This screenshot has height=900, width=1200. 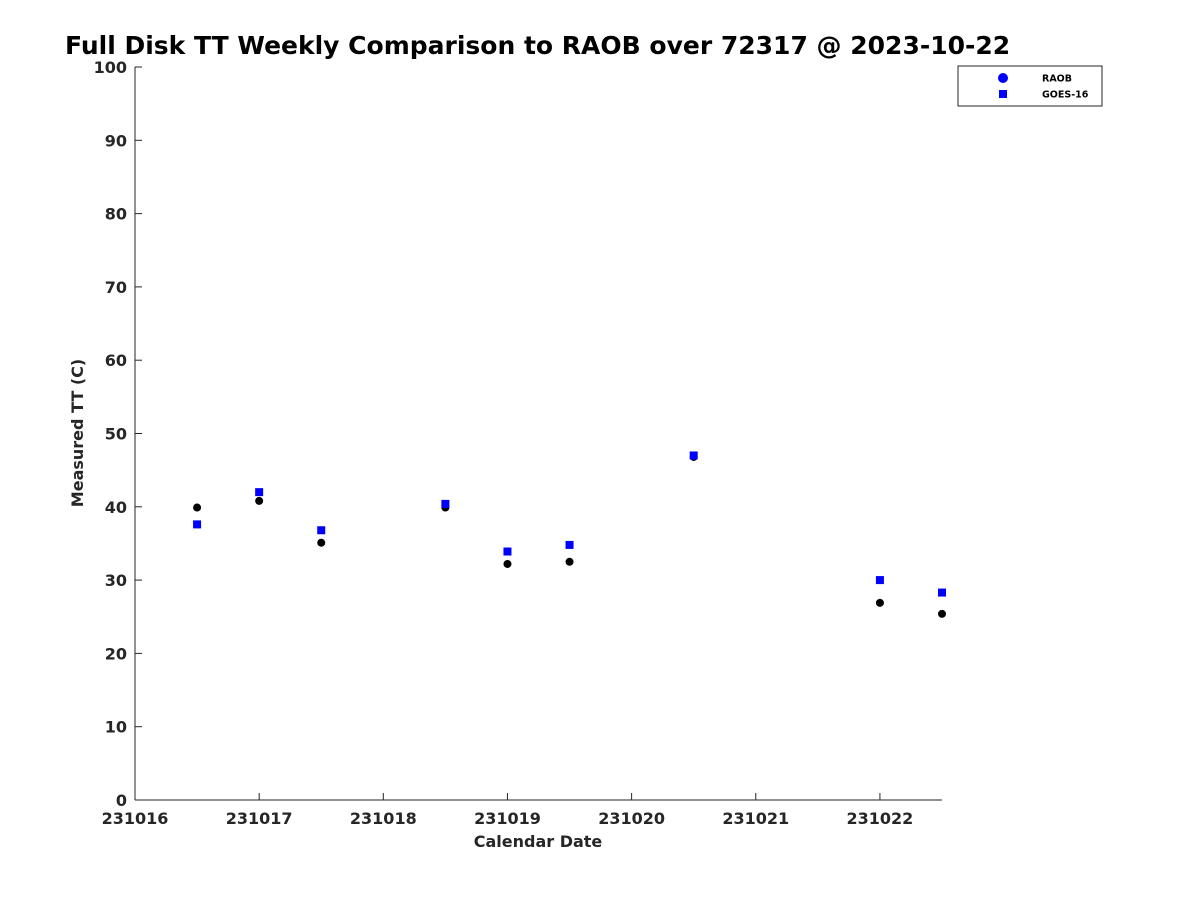 I want to click on x-tick-label: 231022, so click(x=880, y=818).